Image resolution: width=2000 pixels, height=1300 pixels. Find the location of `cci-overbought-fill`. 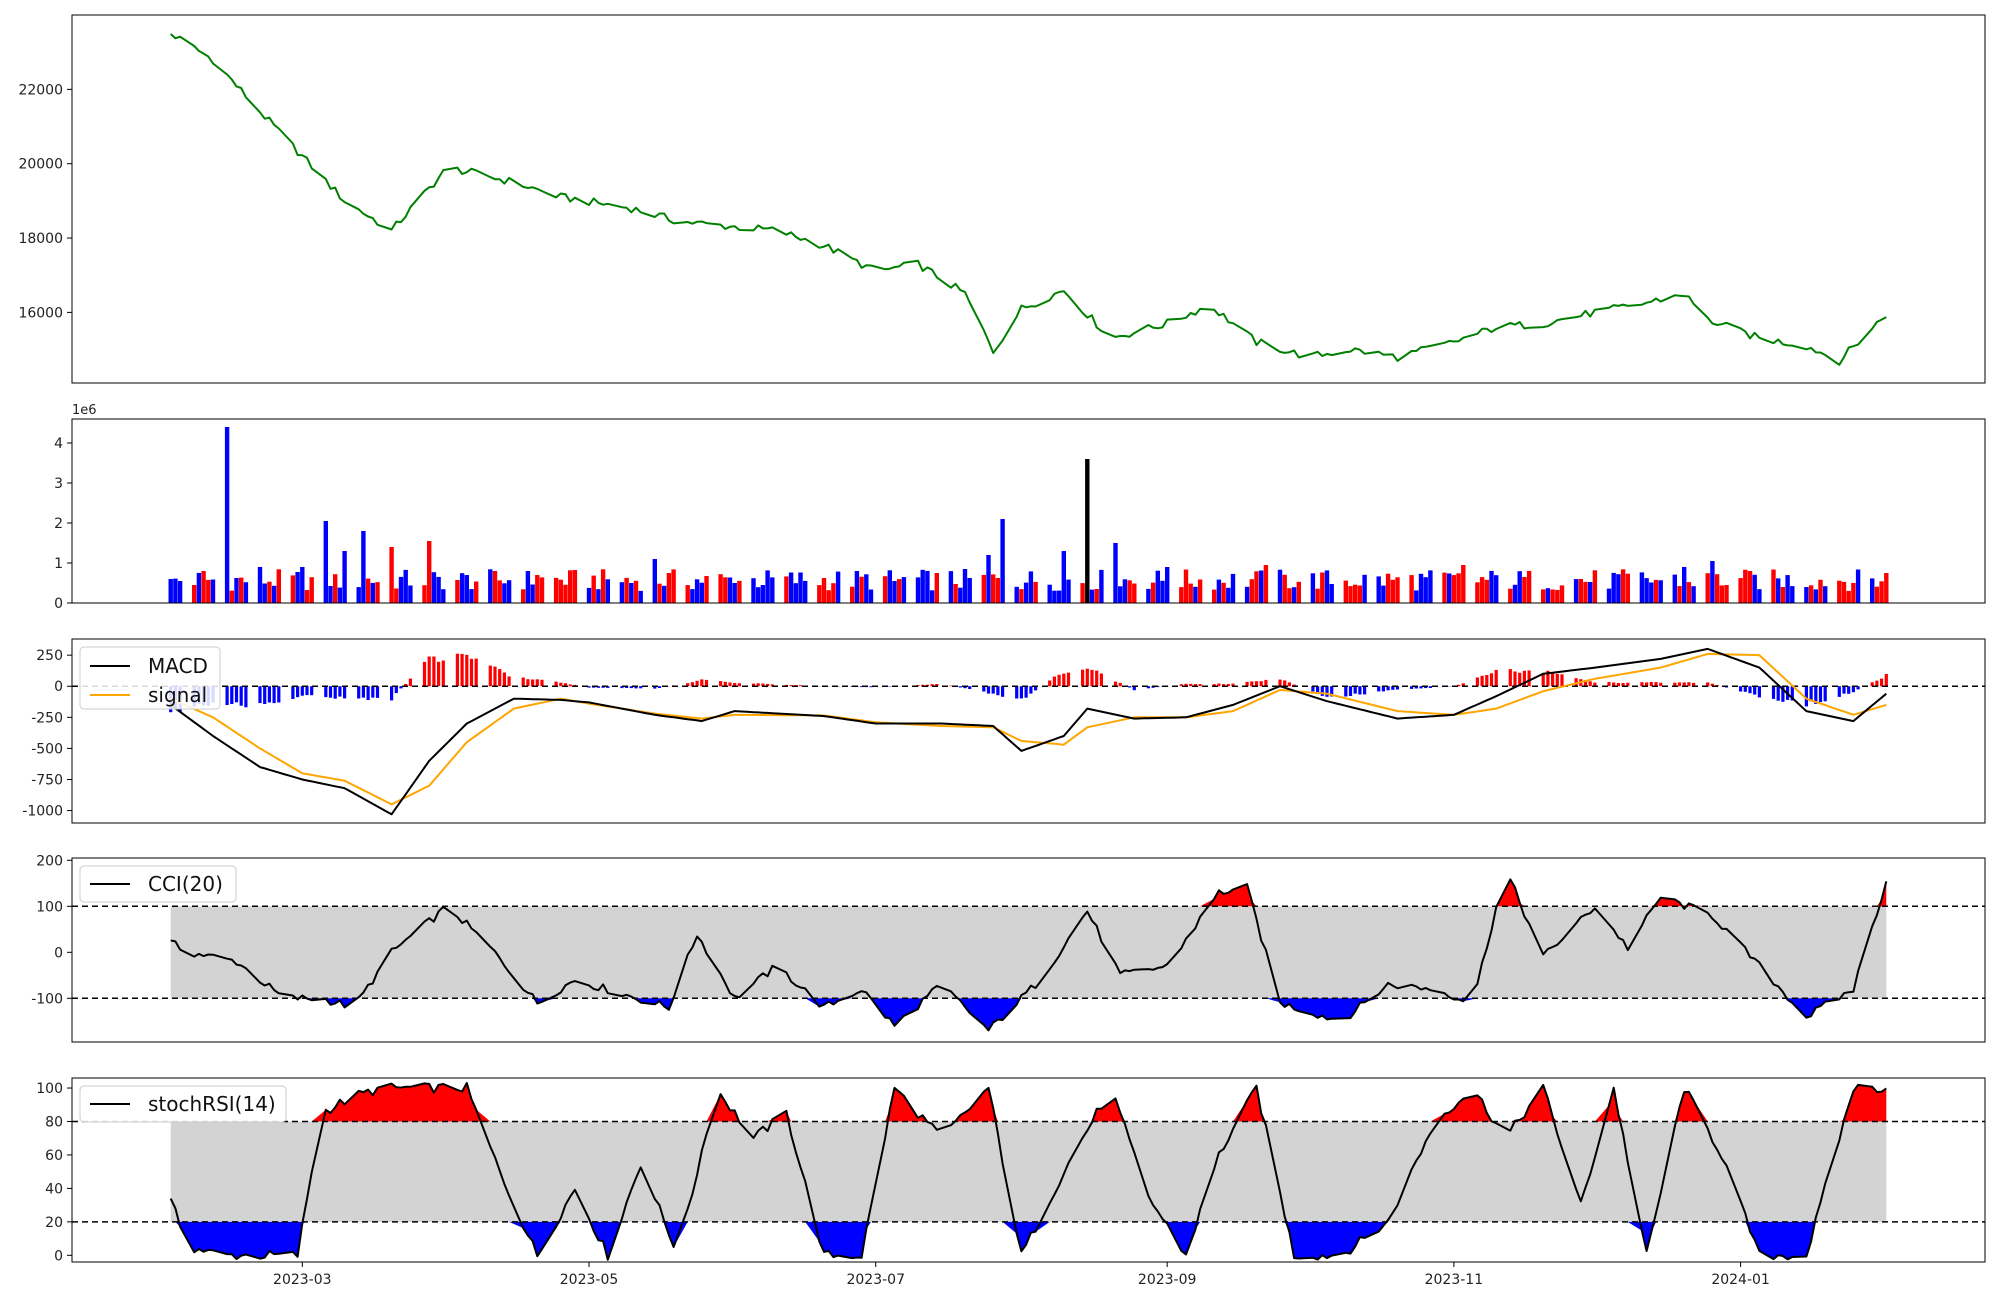

cci-overbought-fill is located at coordinates (1028, 893).